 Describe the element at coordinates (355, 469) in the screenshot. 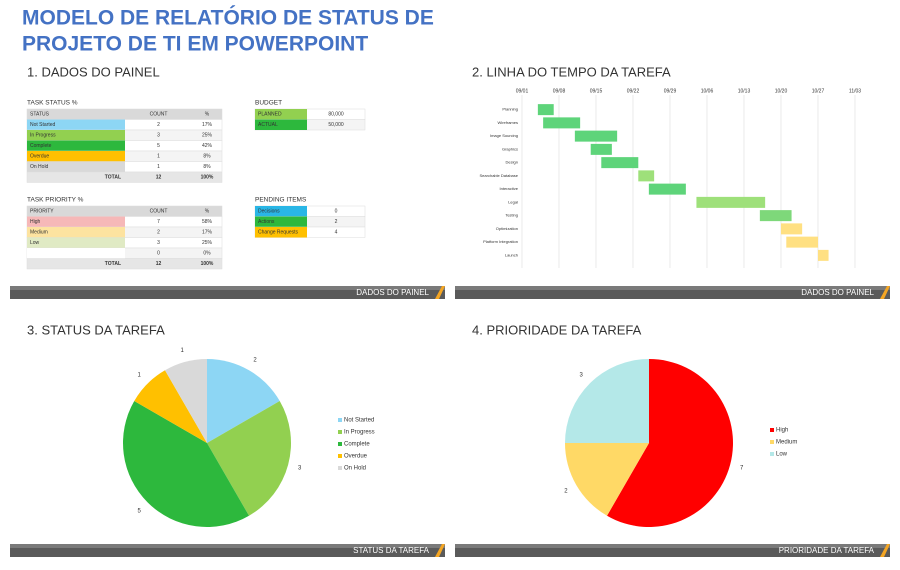

I see `legend-label: On Hold` at that location.